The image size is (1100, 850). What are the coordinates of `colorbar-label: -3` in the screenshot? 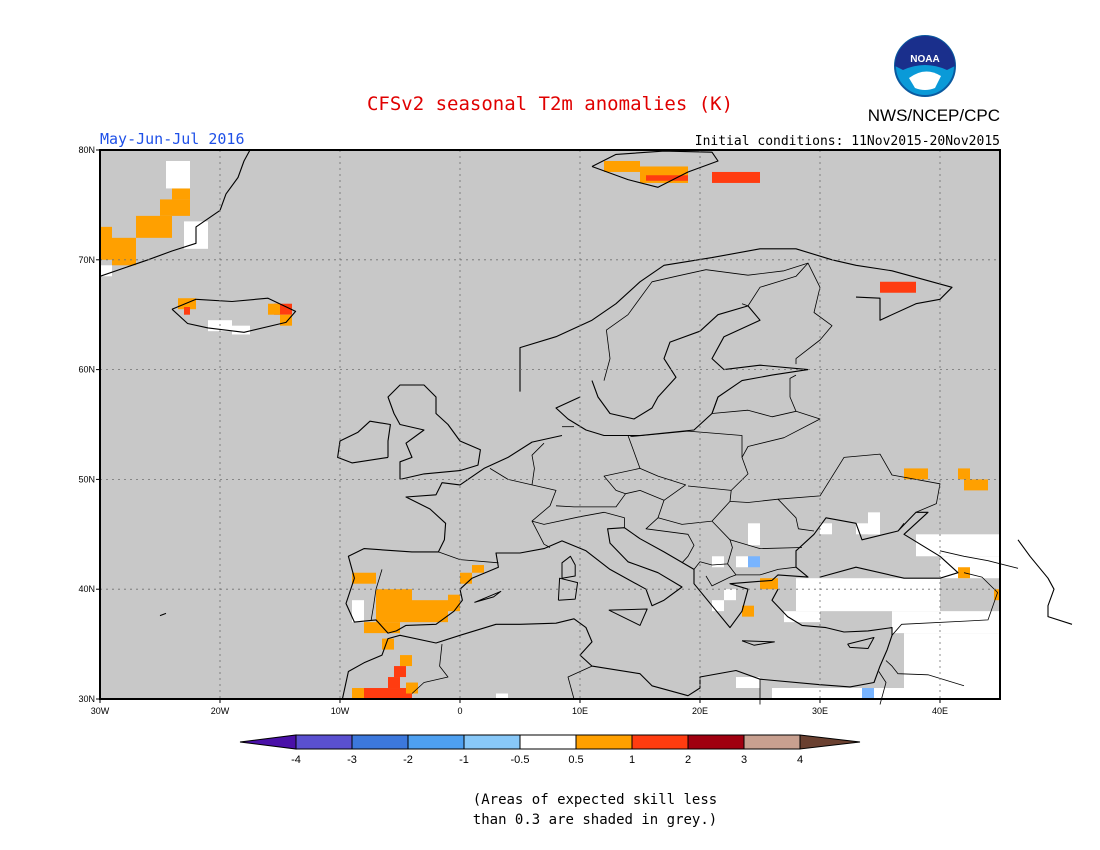 It's located at (352, 760).